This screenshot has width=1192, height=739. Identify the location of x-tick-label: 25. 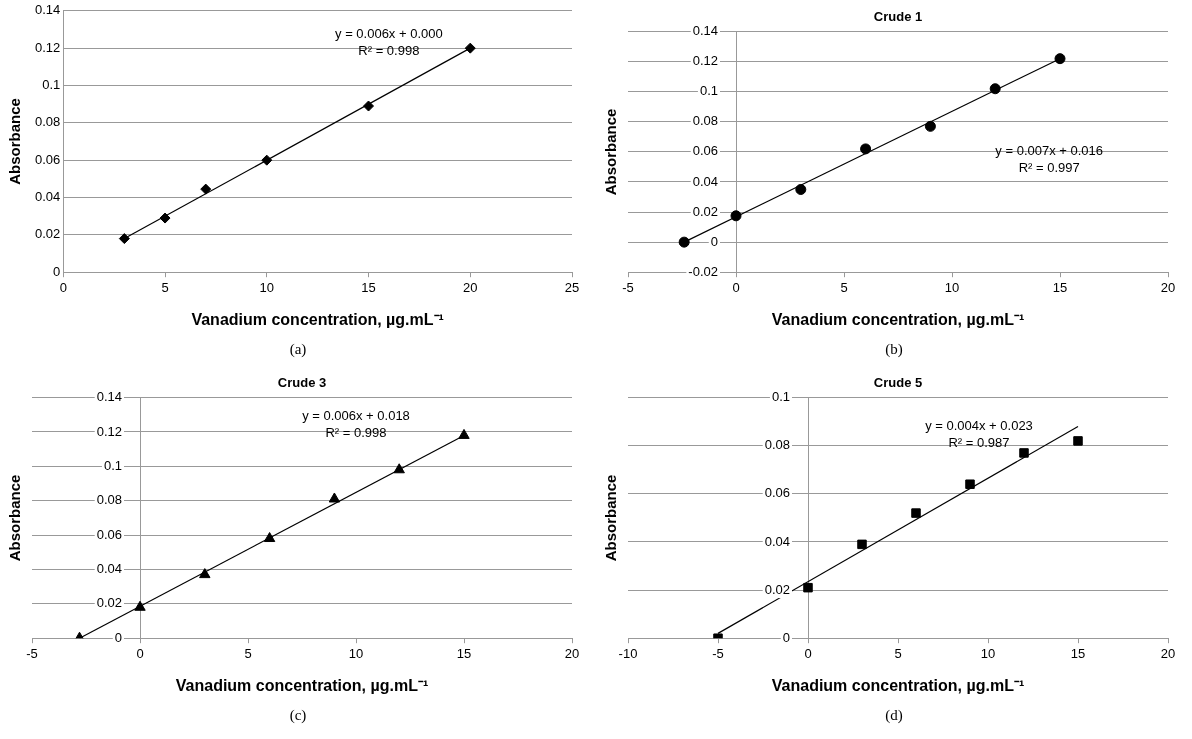
(572, 287).